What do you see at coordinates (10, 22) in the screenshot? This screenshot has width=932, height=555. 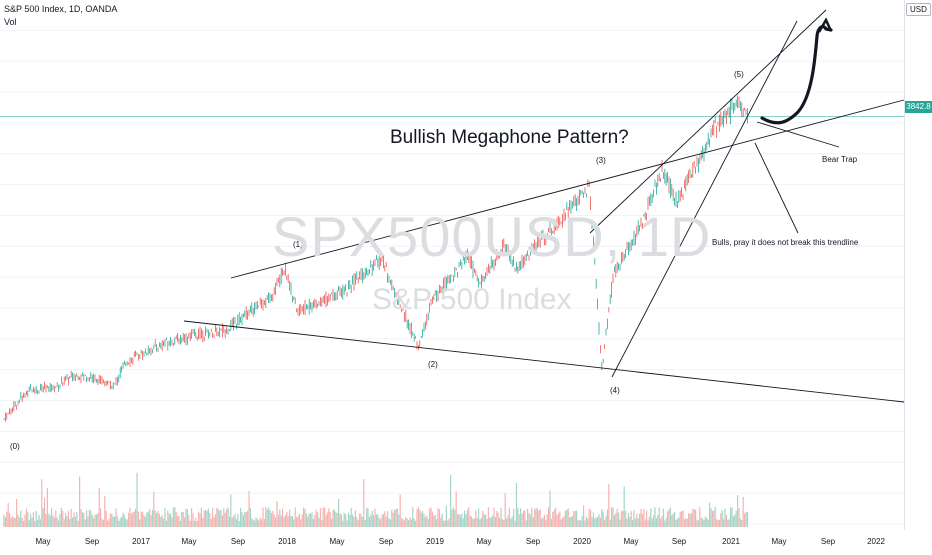 I see `volume-label: Vol` at bounding box center [10, 22].